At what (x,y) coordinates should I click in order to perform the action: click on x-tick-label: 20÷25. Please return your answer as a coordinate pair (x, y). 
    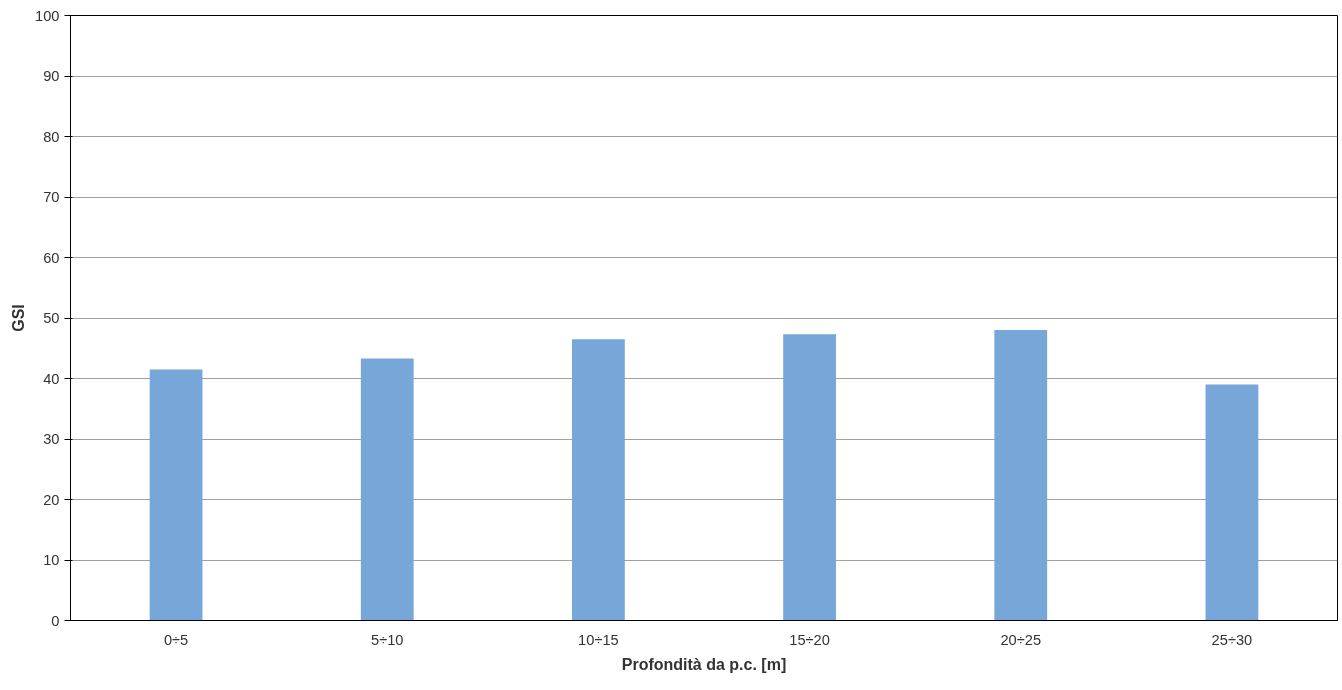
    Looking at the image, I should click on (1021, 639).